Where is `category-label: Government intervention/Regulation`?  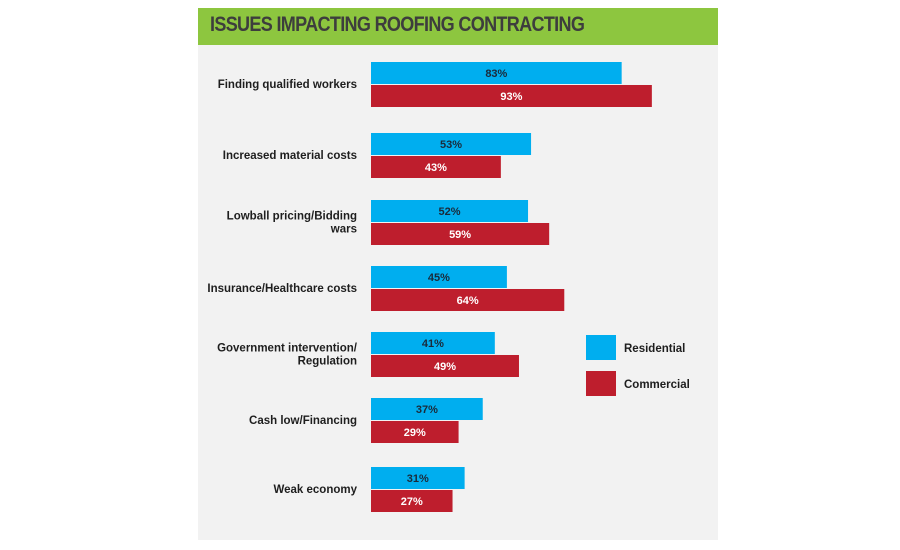 category-label: Government intervention/Regulation is located at coordinates (287, 355).